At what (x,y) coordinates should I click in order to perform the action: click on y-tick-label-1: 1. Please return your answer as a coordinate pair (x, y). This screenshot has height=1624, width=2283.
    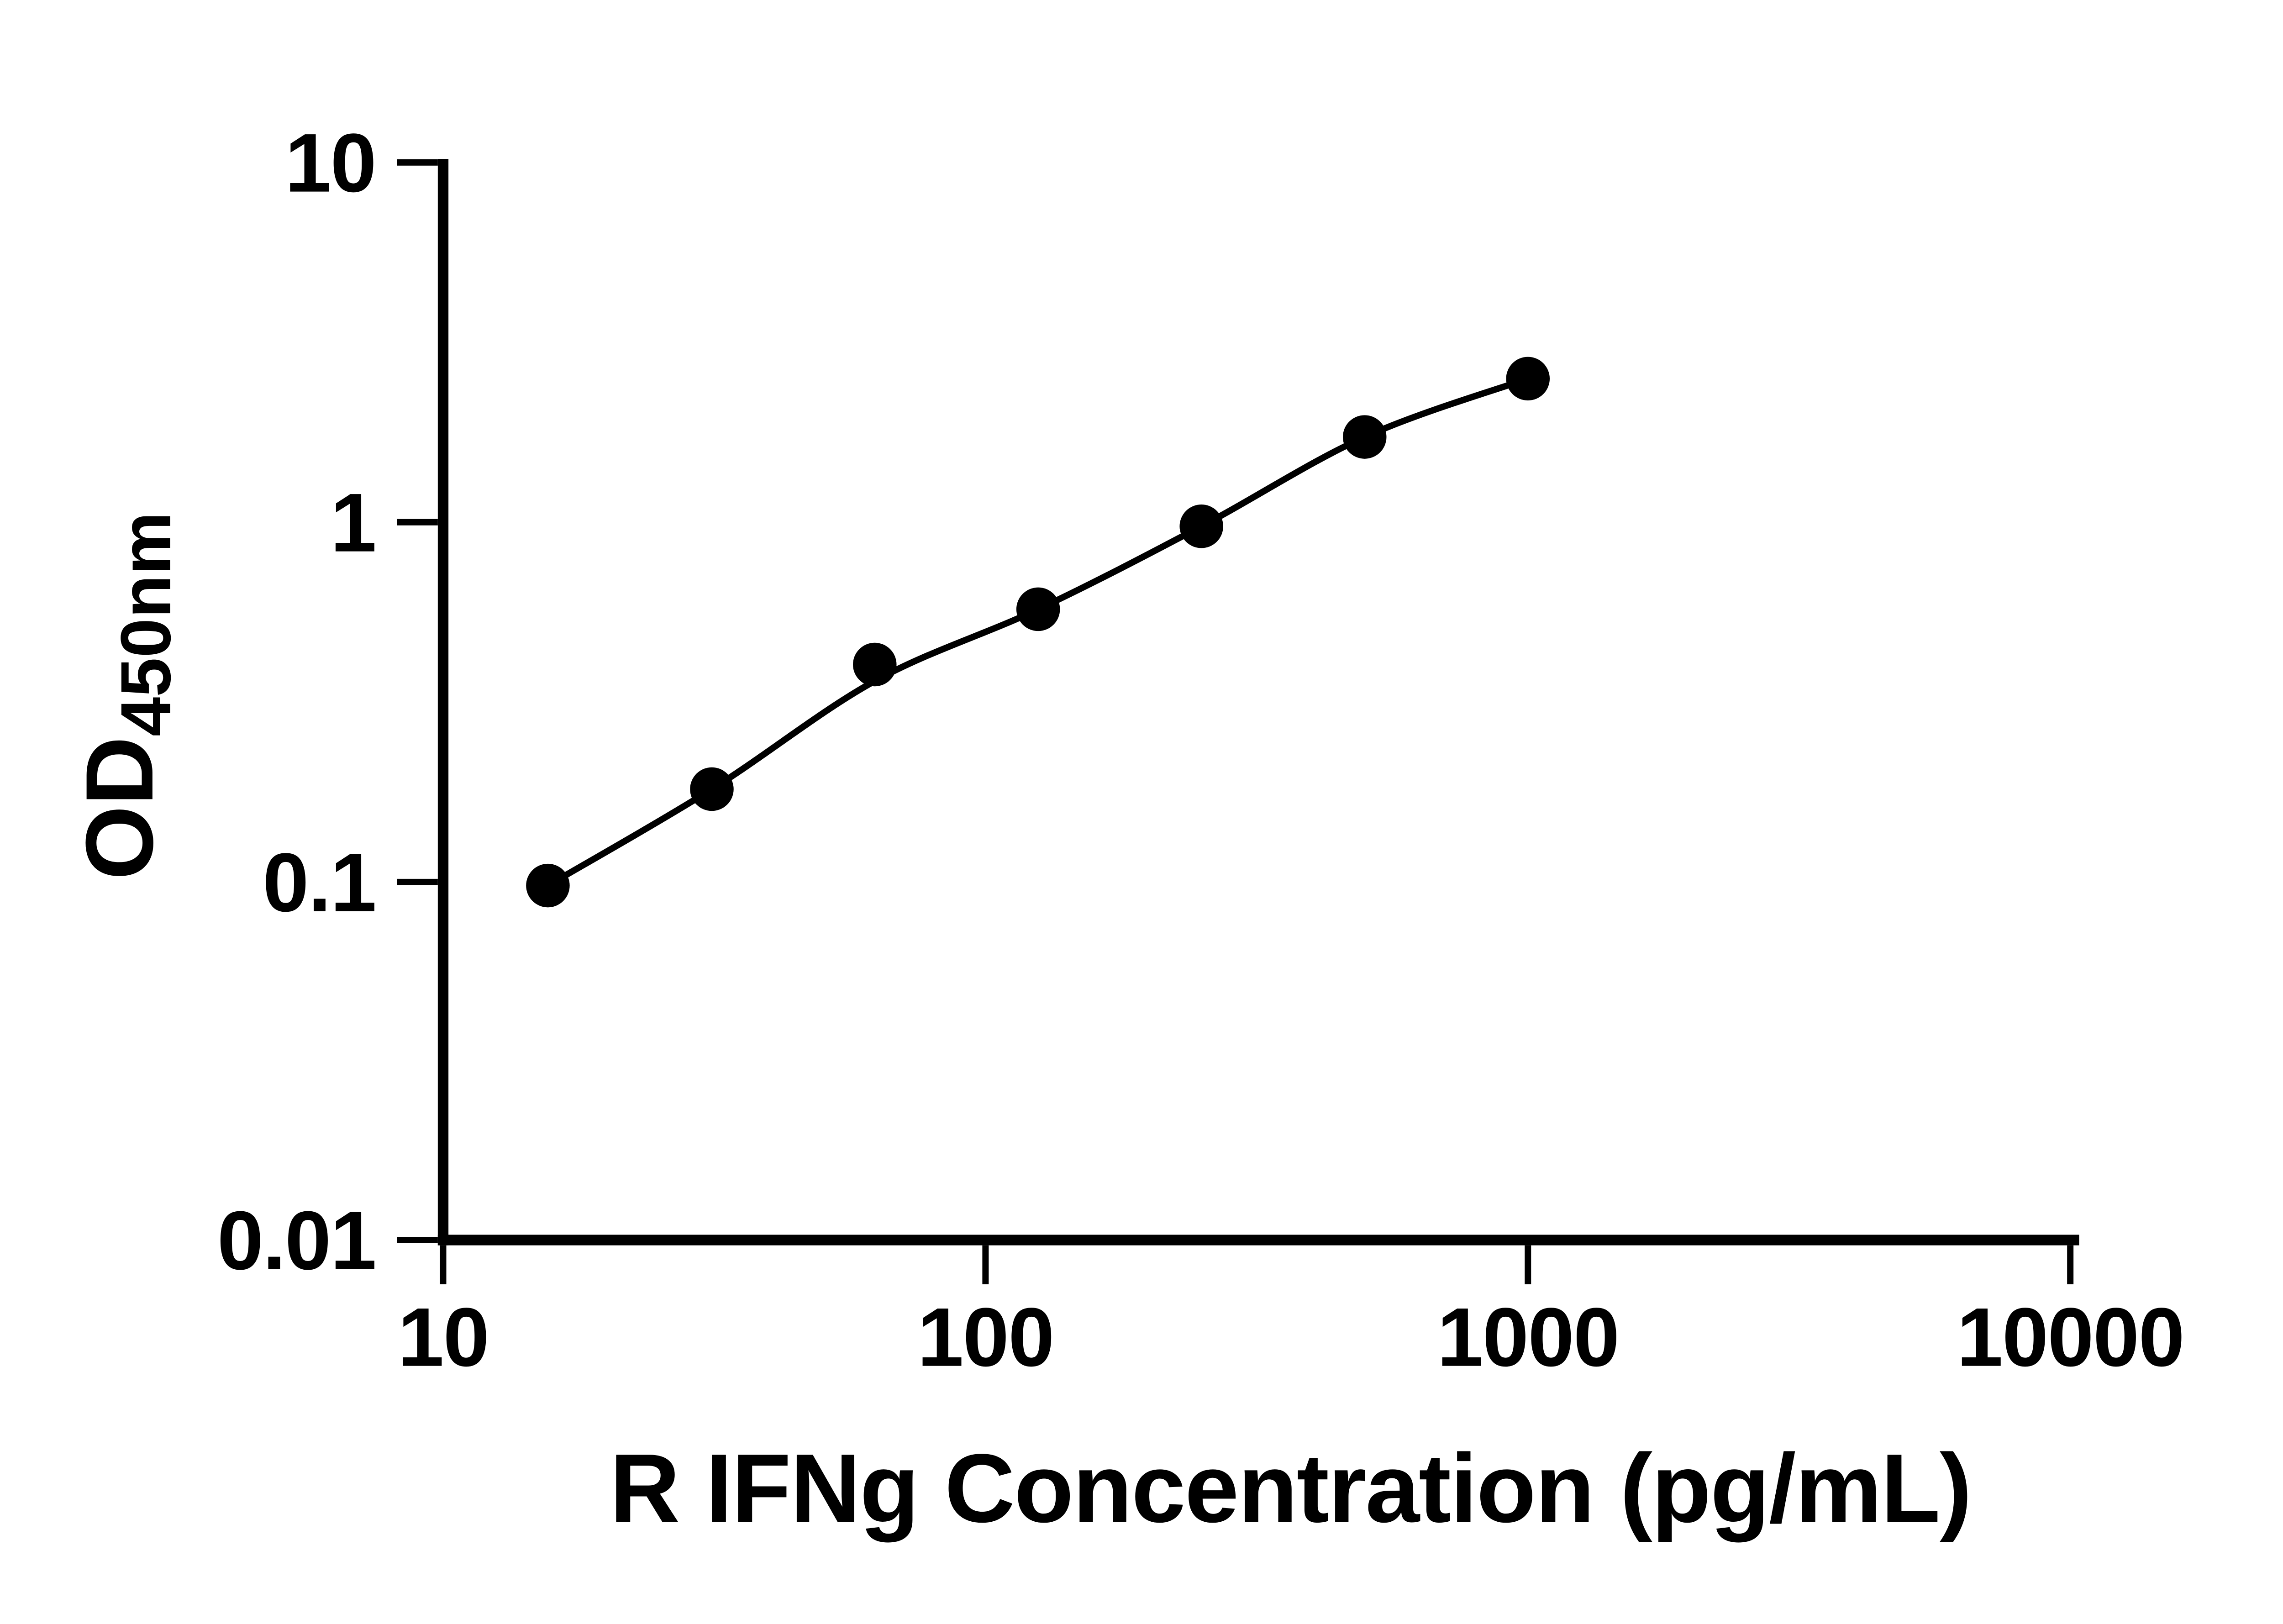
    Looking at the image, I should click on (353, 522).